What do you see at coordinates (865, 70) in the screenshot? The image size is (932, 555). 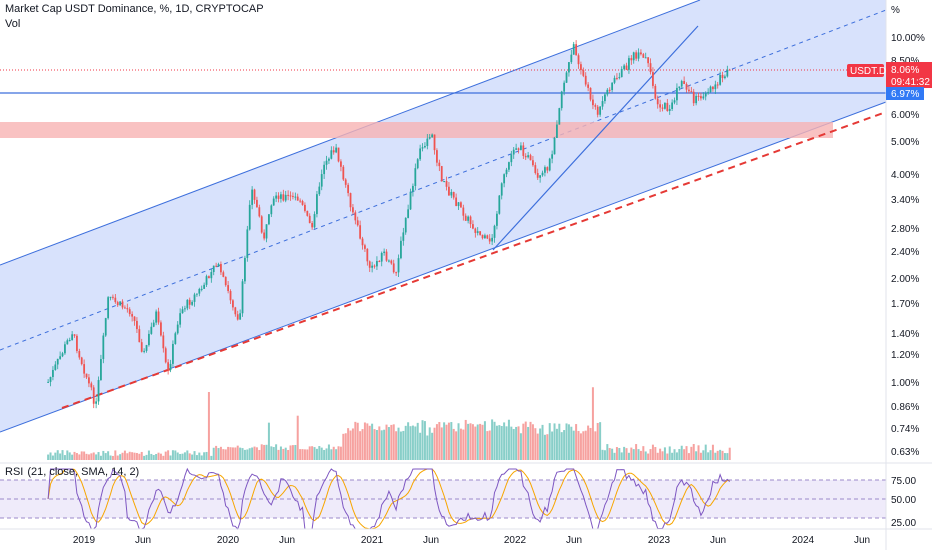 I see `price-symbol-badge` at bounding box center [865, 70].